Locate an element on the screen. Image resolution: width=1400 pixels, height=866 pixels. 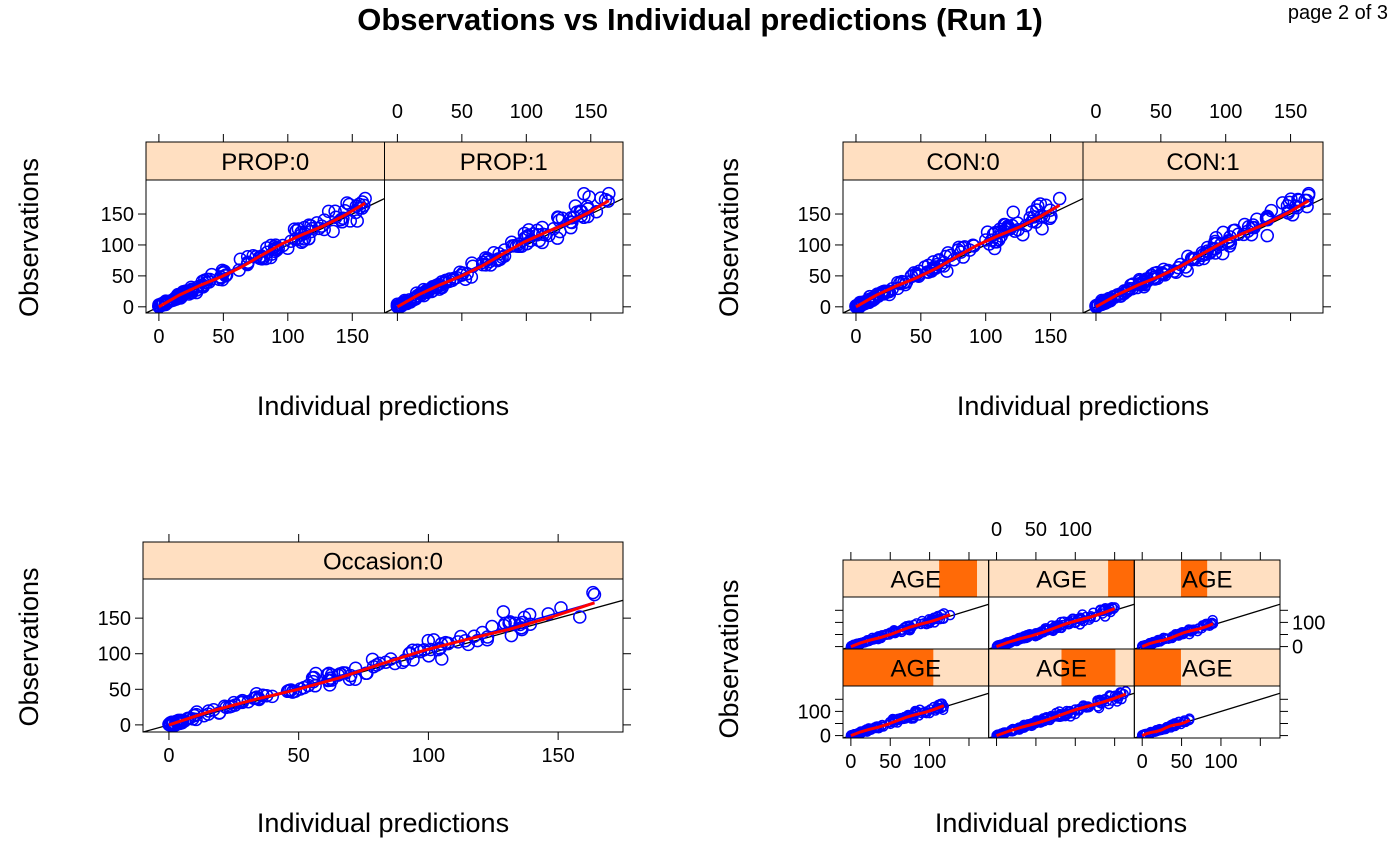
strip-label: PROP:0 is located at coordinates (265, 162).